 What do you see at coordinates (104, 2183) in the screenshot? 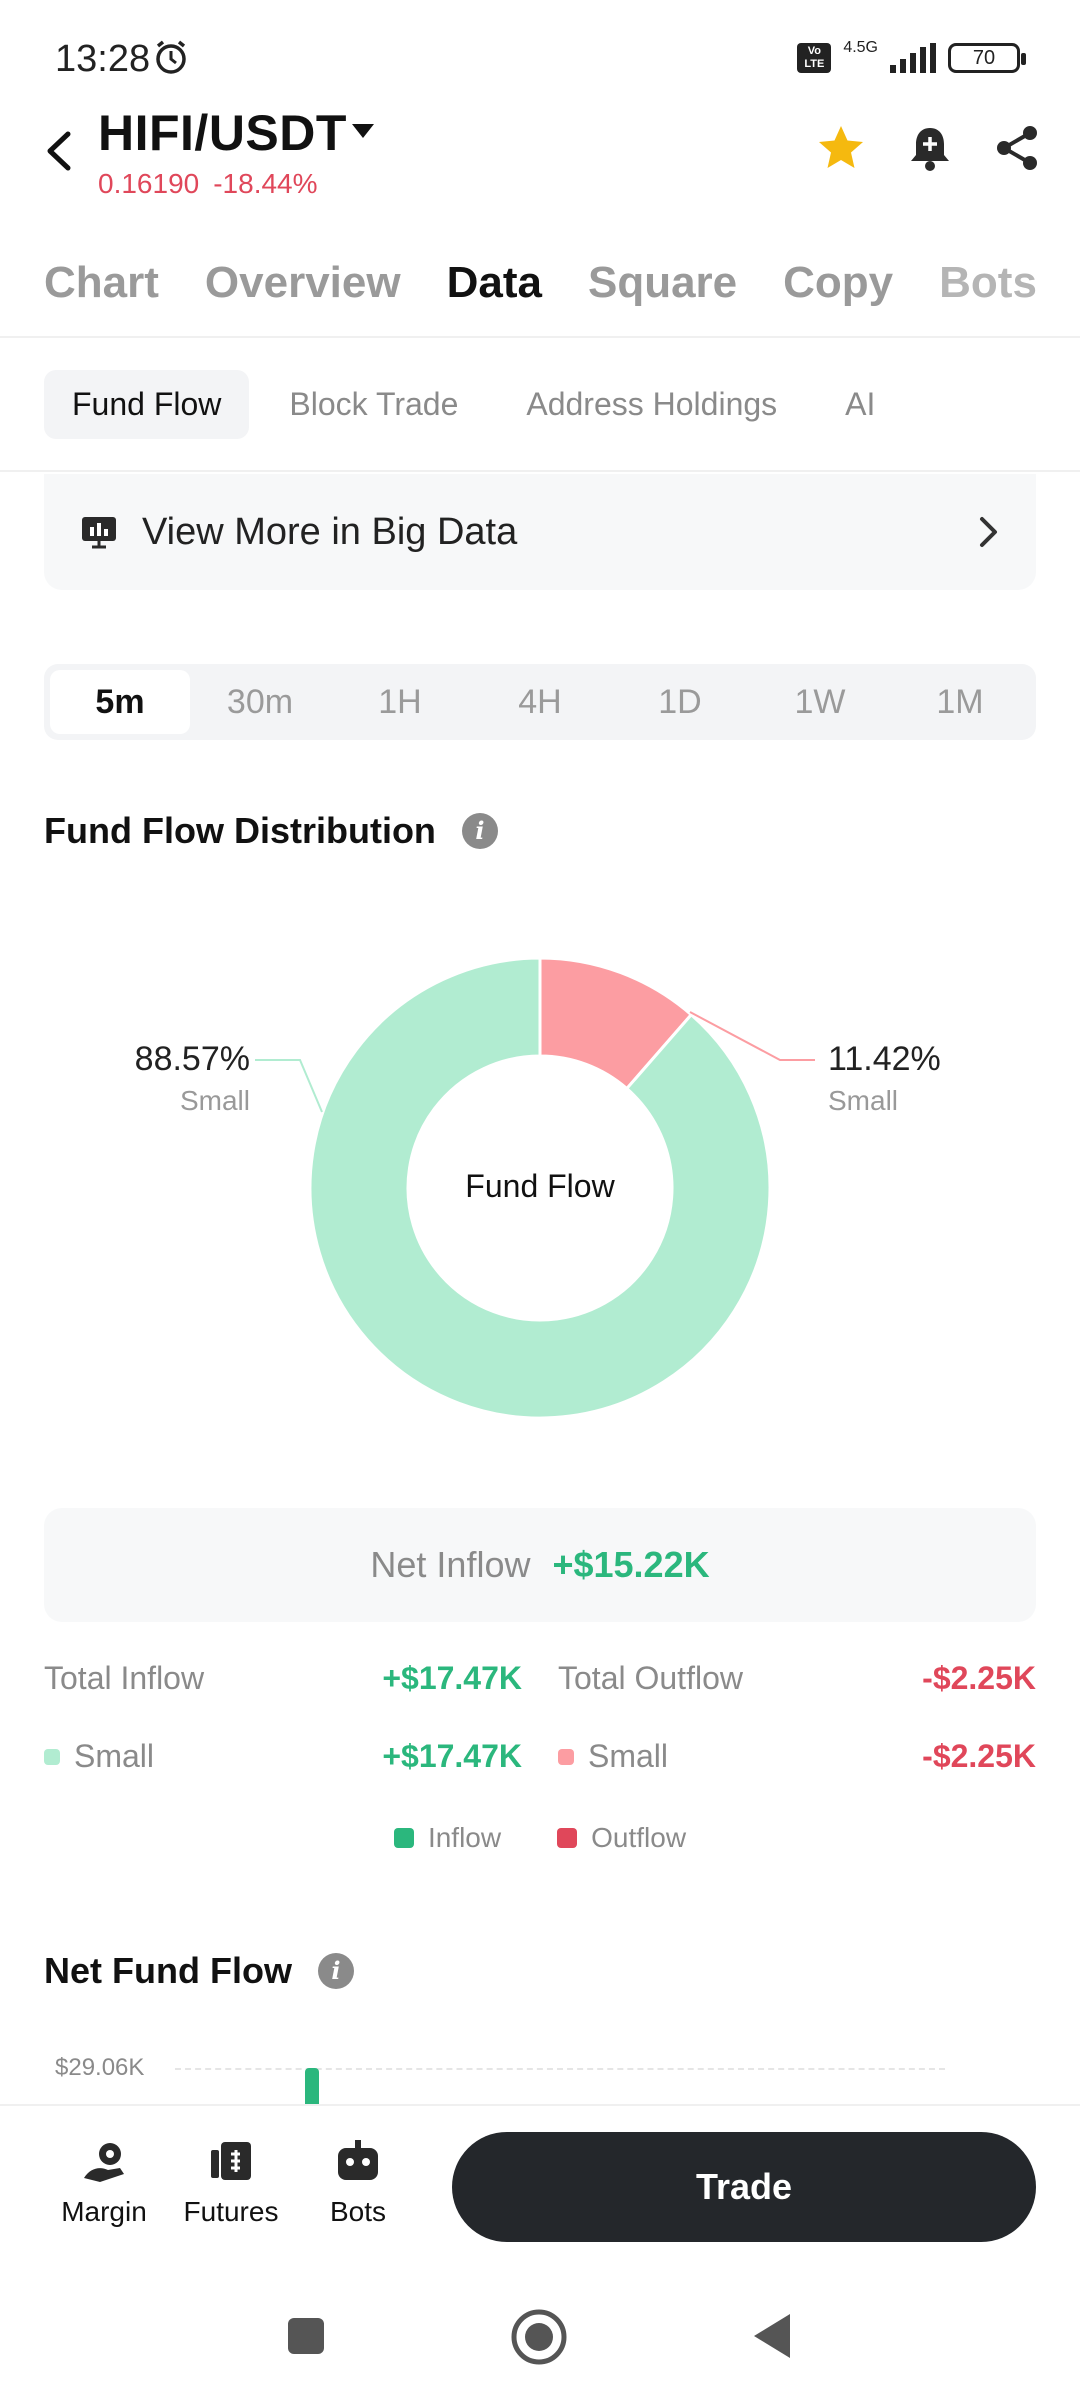
I see `nav-margin: Margin` at bounding box center [104, 2183].